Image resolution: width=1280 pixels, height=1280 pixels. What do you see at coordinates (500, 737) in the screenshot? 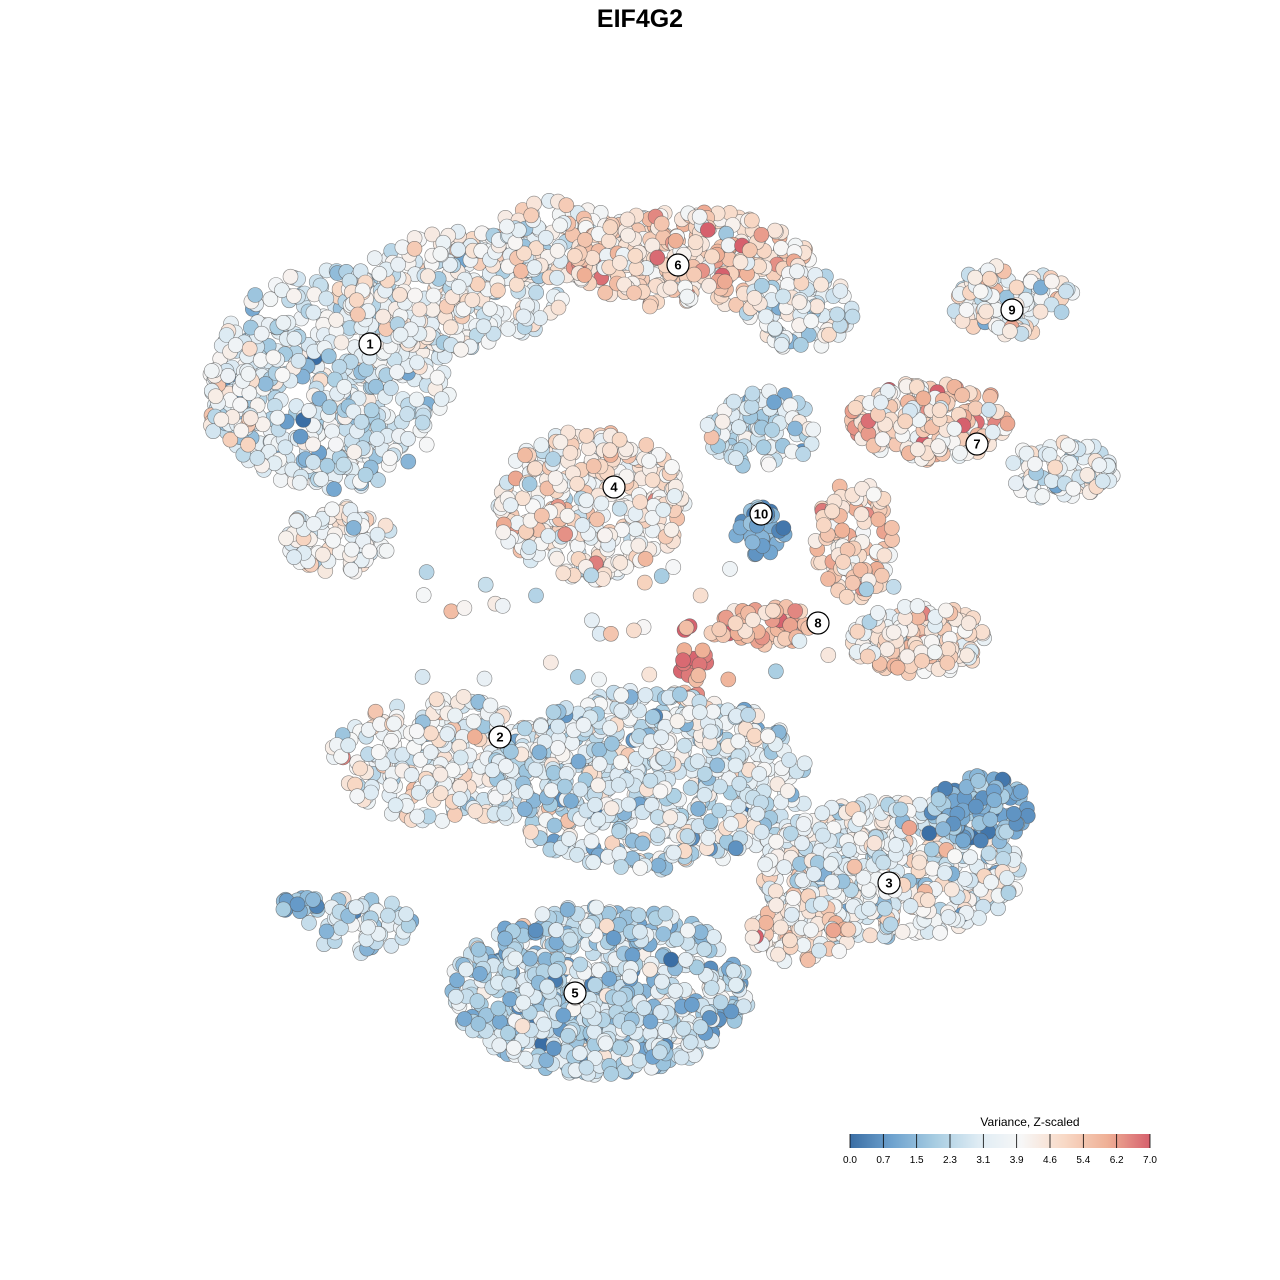
I see `cluster-label-2: 2` at bounding box center [500, 737].